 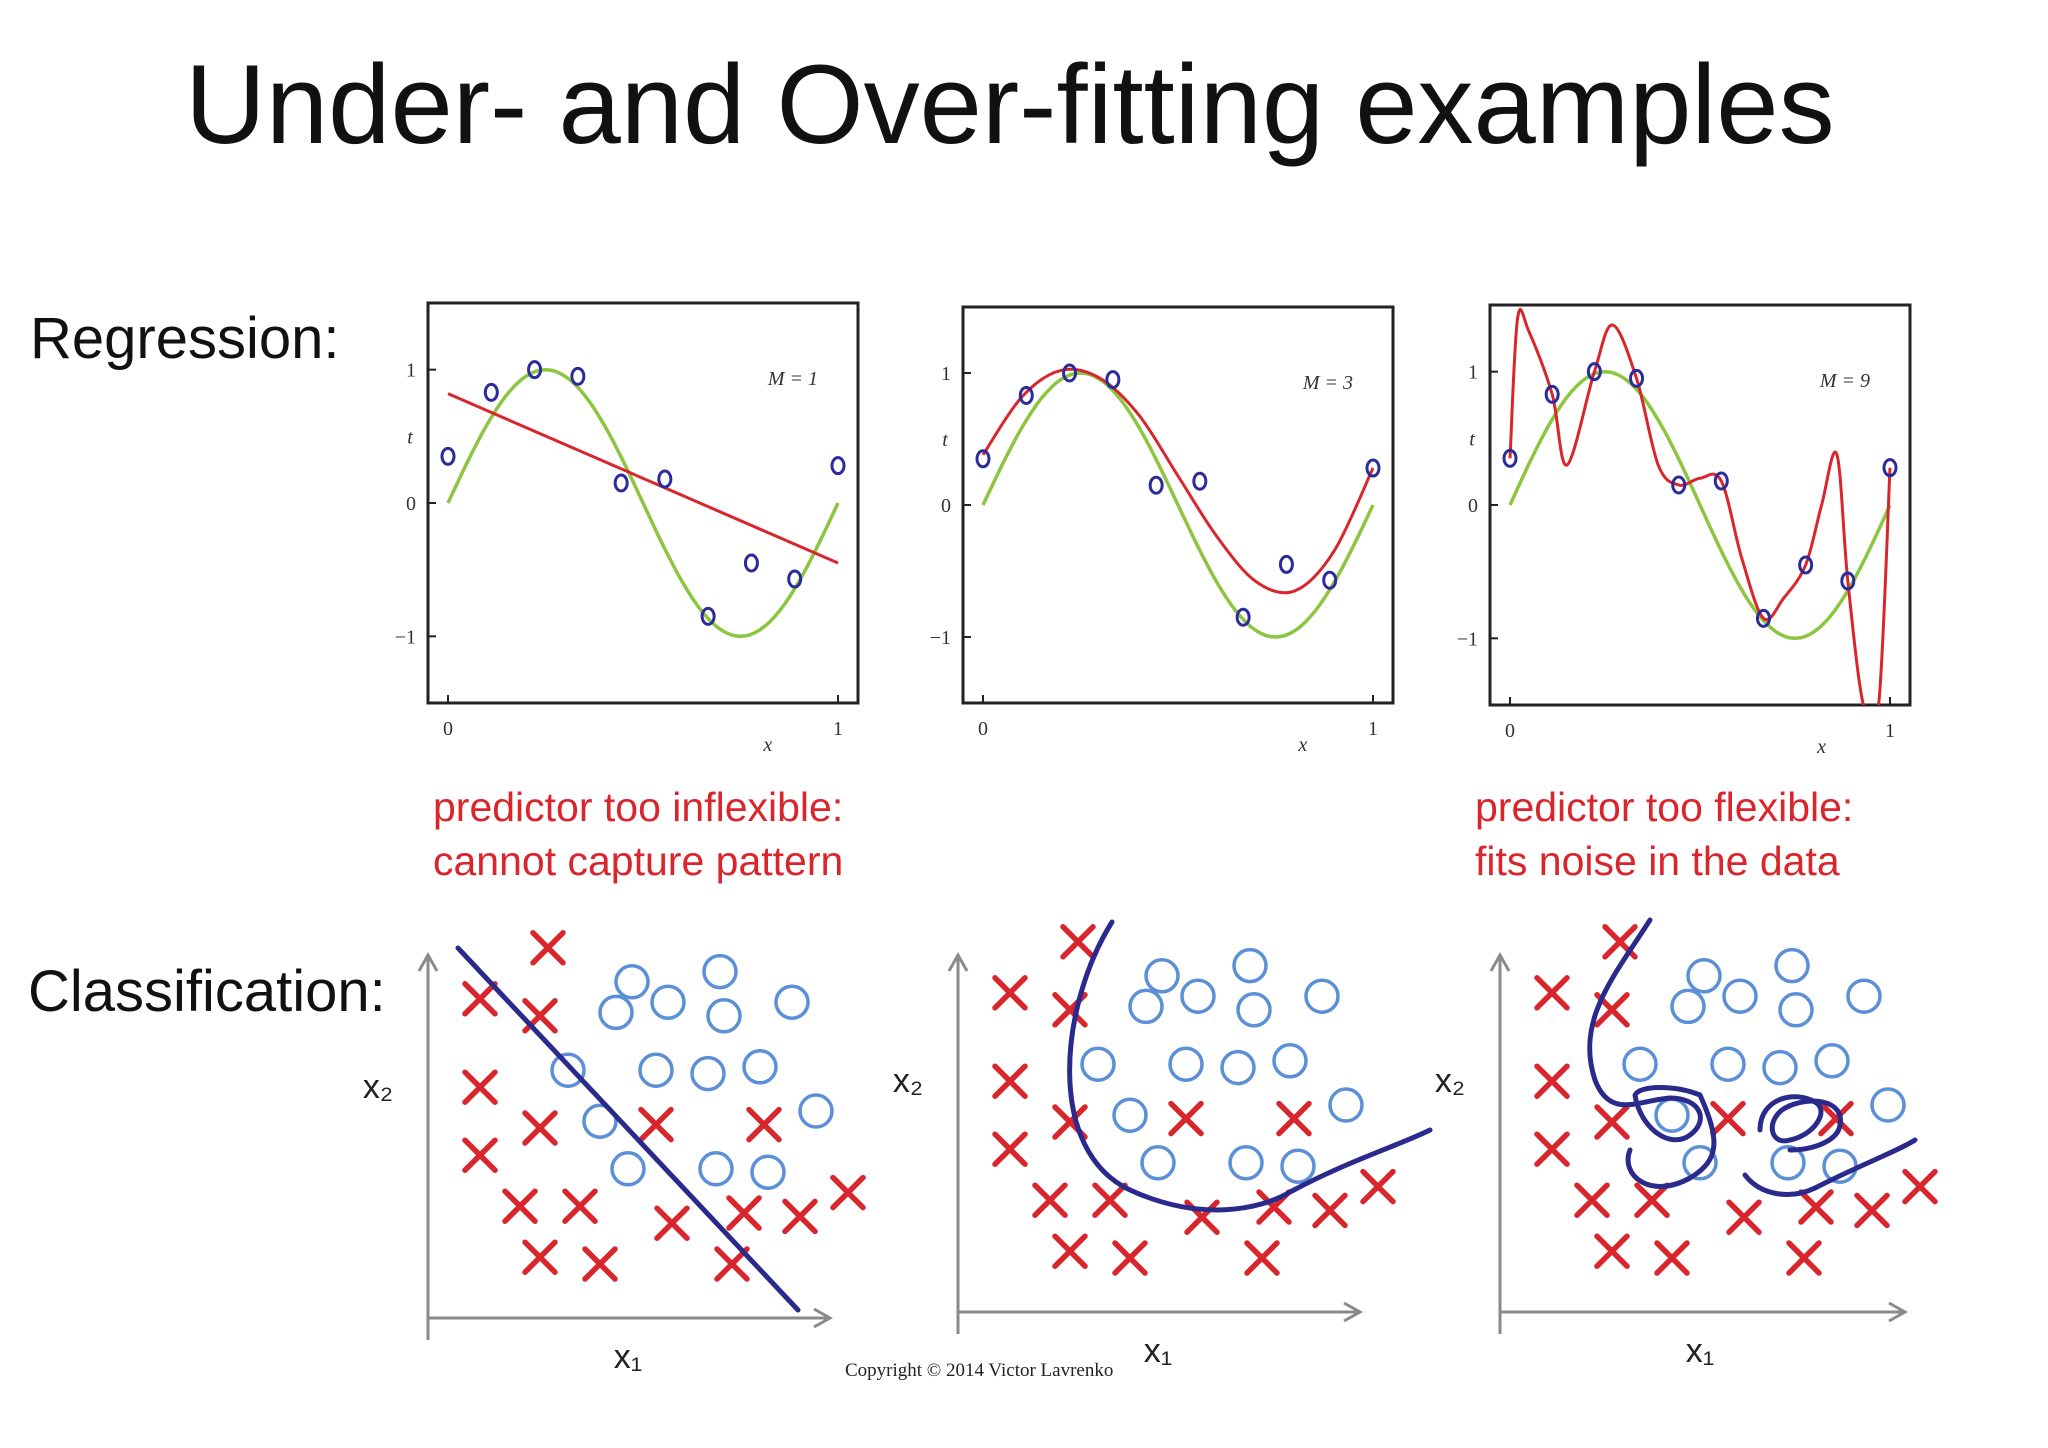 What do you see at coordinates (1473, 373) in the screenshot?
I see `y-tick-label: 1` at bounding box center [1473, 373].